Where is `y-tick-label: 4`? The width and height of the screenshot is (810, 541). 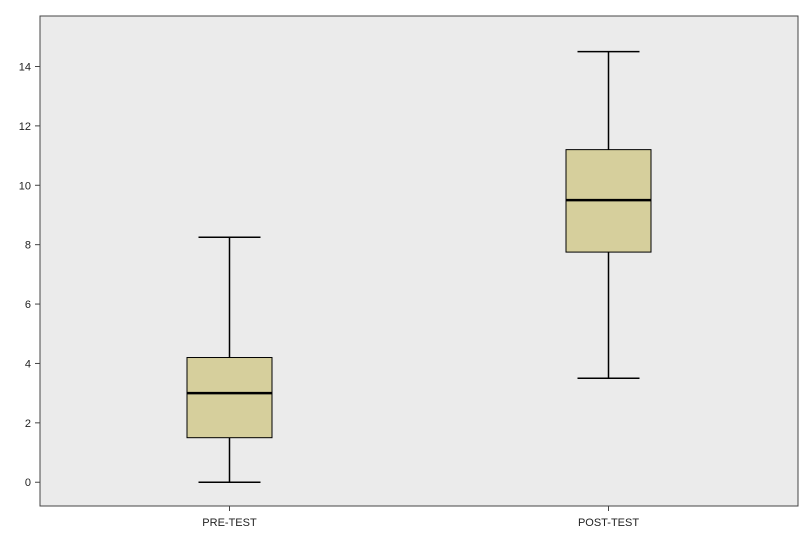
y-tick-label: 4 is located at coordinates (28, 364).